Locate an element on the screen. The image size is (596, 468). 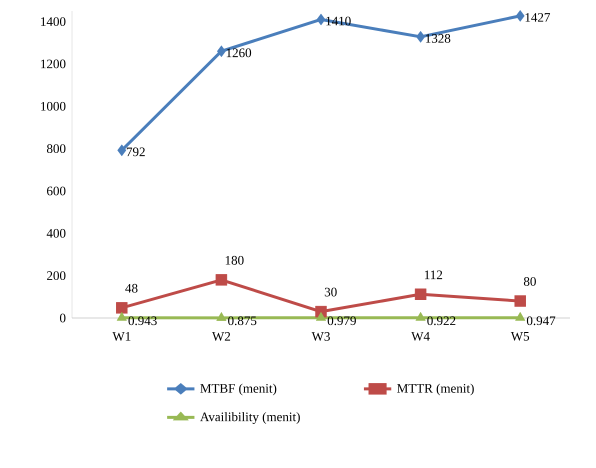
data-label: 792 is located at coordinates (135, 152).